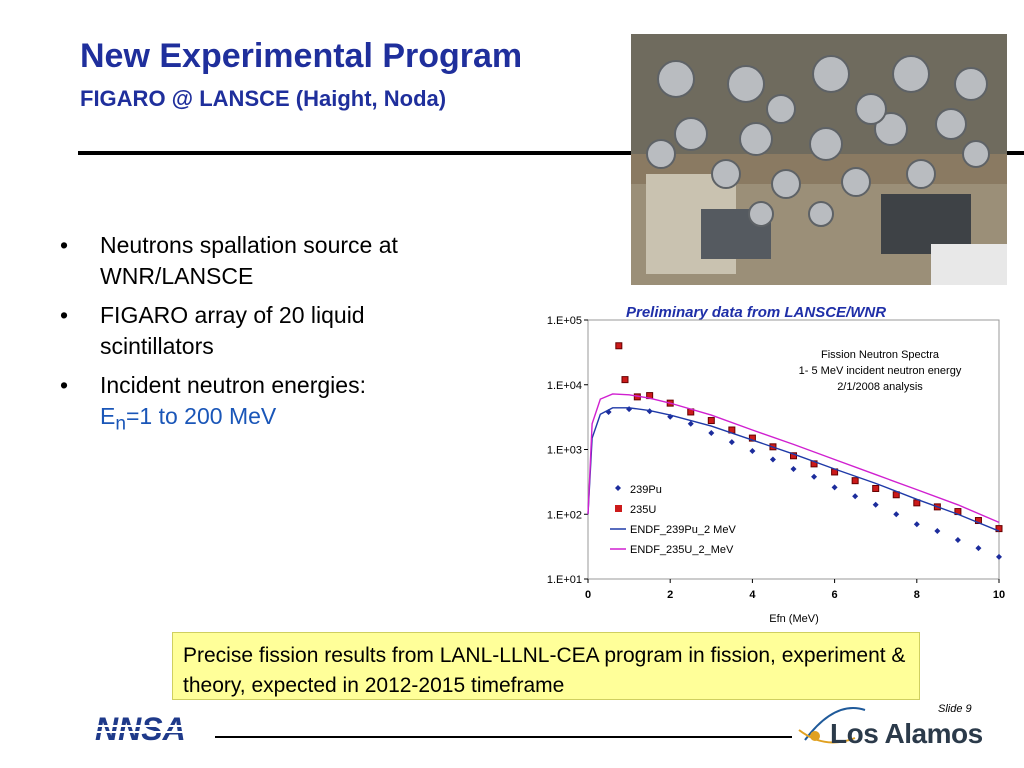 The height and width of the screenshot is (768, 1024). I want to click on x-tick-label: 10, so click(999, 595).